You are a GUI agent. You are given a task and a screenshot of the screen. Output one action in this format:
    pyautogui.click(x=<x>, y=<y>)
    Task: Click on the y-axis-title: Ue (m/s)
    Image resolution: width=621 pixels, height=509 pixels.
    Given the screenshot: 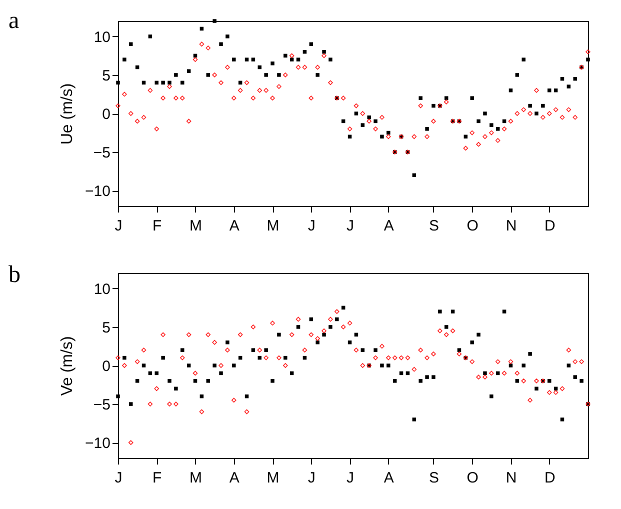 What is the action you would take?
    pyautogui.click(x=67, y=114)
    